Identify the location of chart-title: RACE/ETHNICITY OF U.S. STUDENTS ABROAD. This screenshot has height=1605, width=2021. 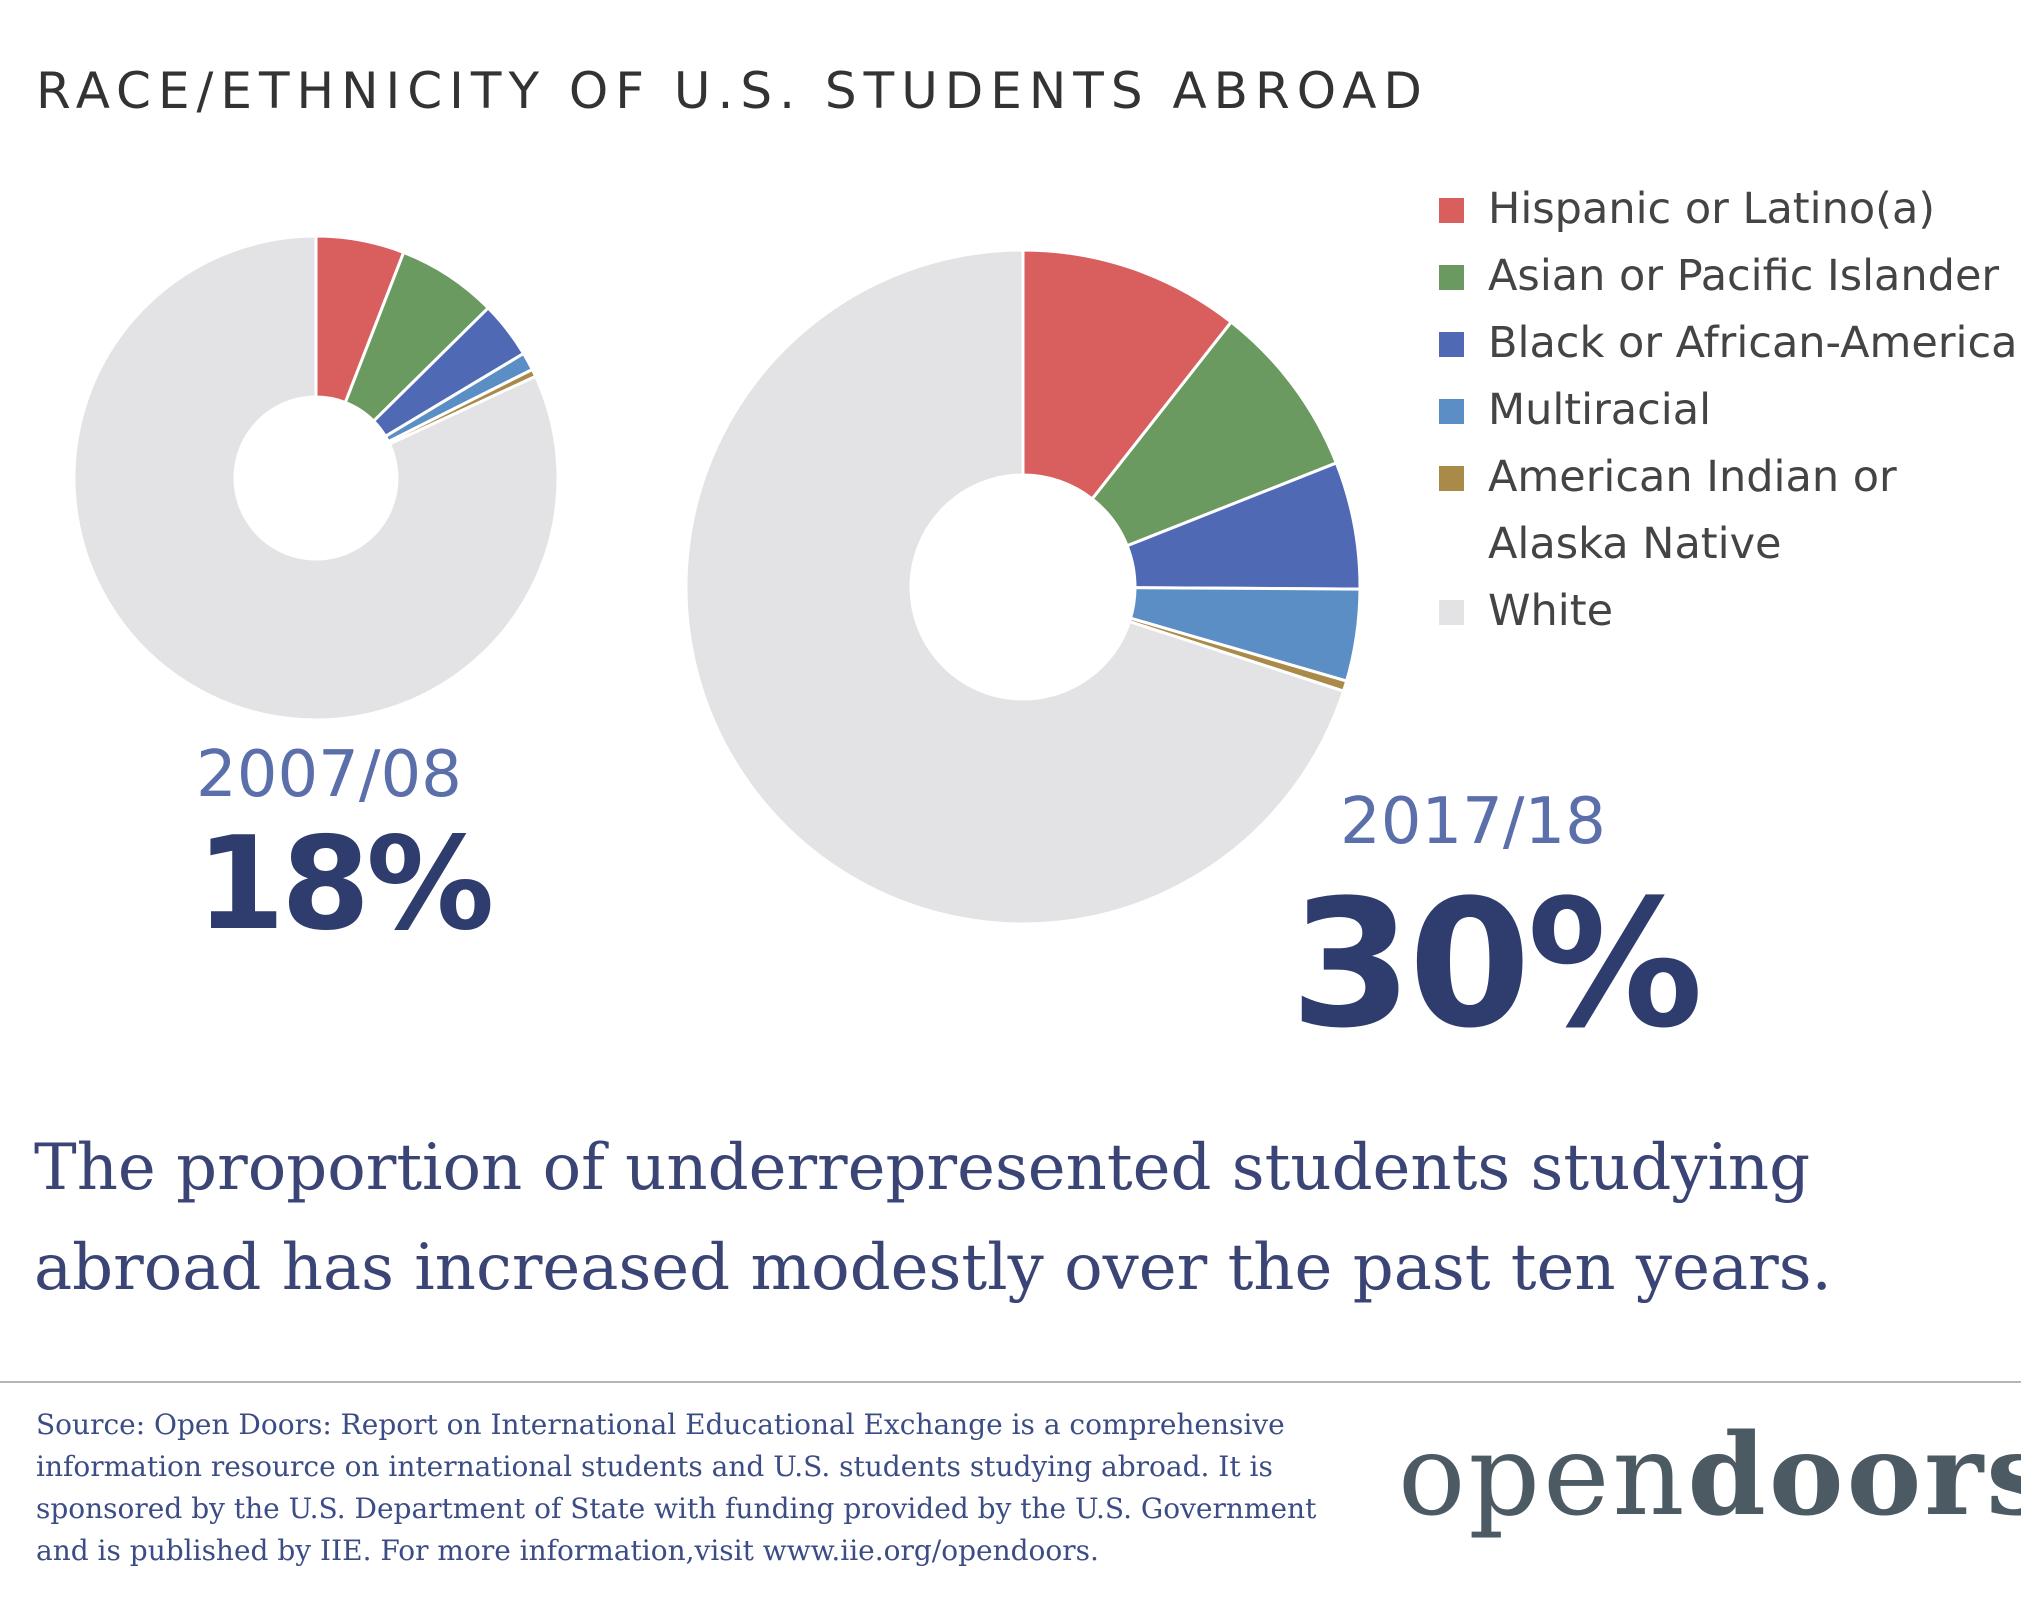
(732, 91).